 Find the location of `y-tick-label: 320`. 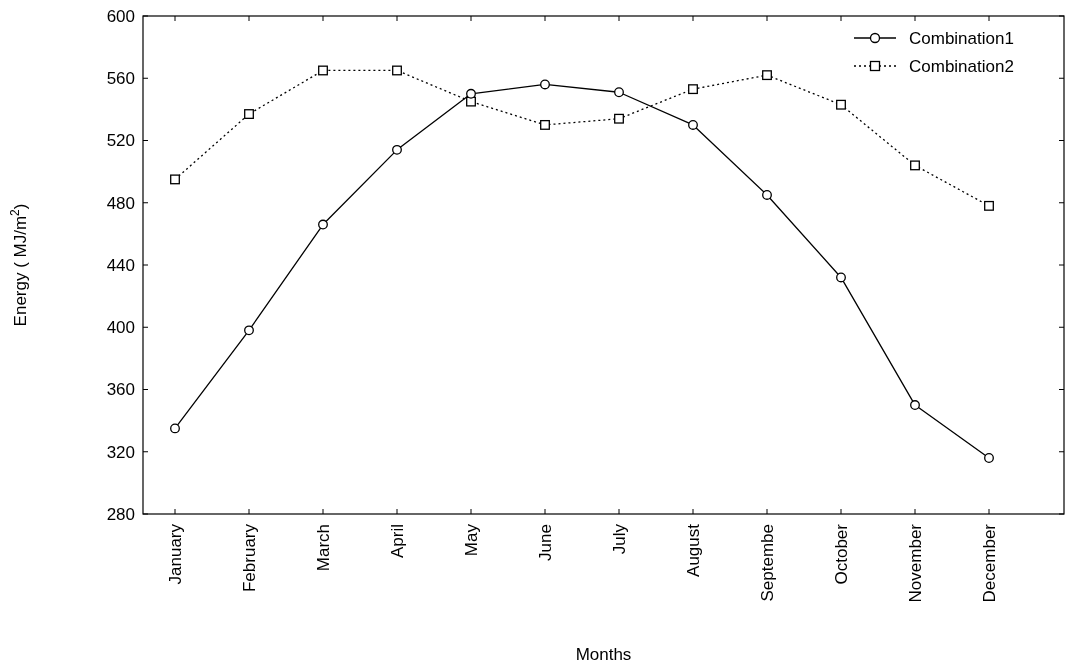

y-tick-label: 320 is located at coordinates (120, 452).